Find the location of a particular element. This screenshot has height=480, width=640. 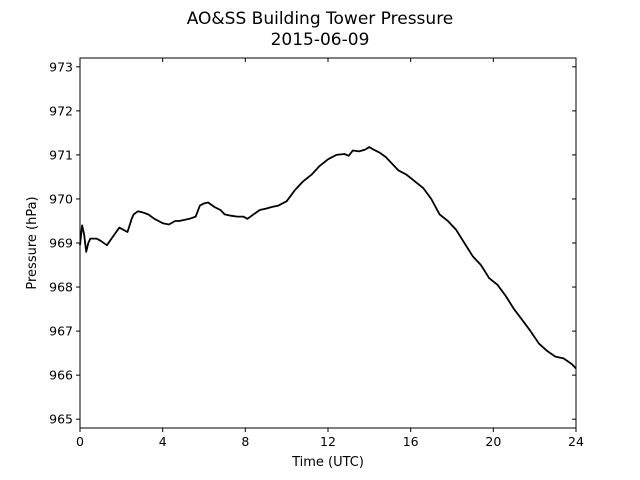

x-axis-label: Time (UTC) is located at coordinates (327, 462).